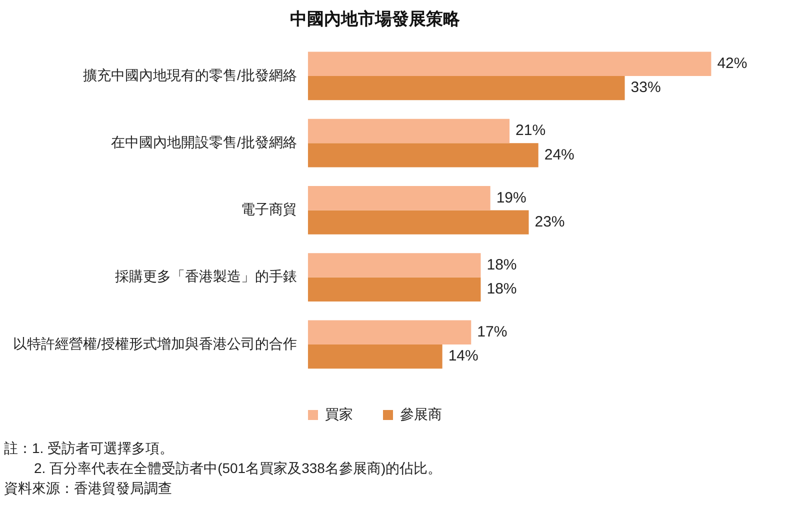 This screenshot has width=800, height=518. Describe the element at coordinates (204, 142) in the screenshot. I see `y-tick-label: 在中國內地開設零售/批發網絡` at that location.